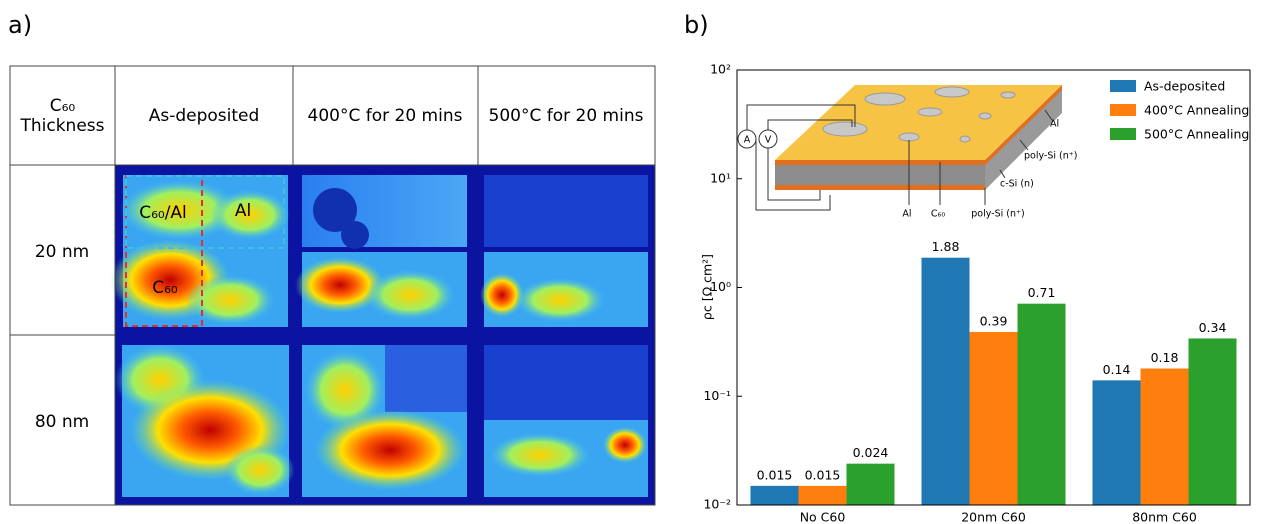 The width and height of the screenshot is (1270, 524). I want to click on legend-label: 400°C Annealing, so click(1196, 110).